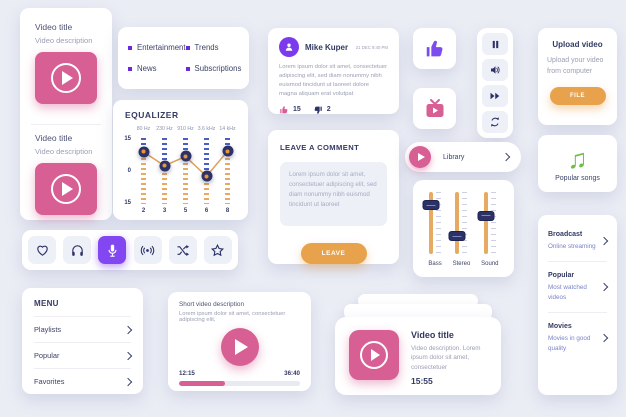  I want to click on category-movies: Movies Movies in good quality, so click(578, 337).